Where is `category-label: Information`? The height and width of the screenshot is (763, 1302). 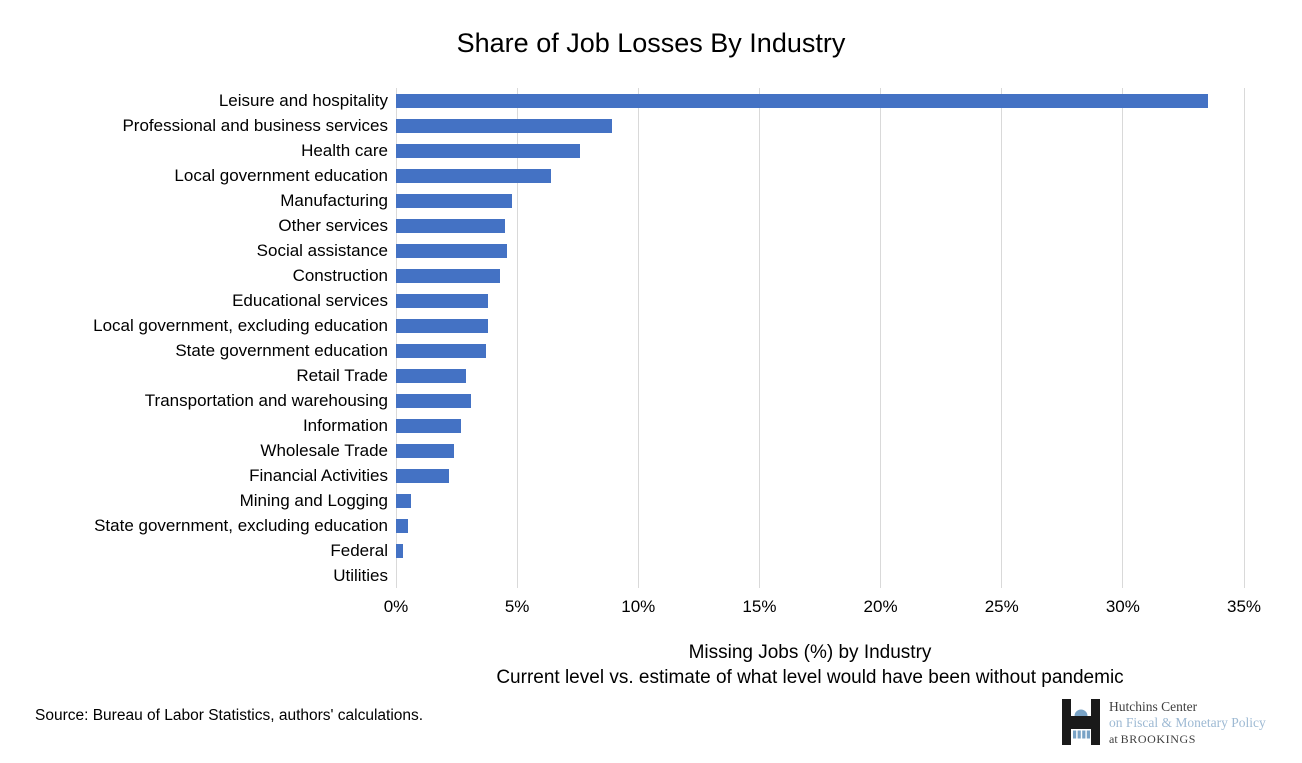
category-label: Information is located at coordinates (345, 425).